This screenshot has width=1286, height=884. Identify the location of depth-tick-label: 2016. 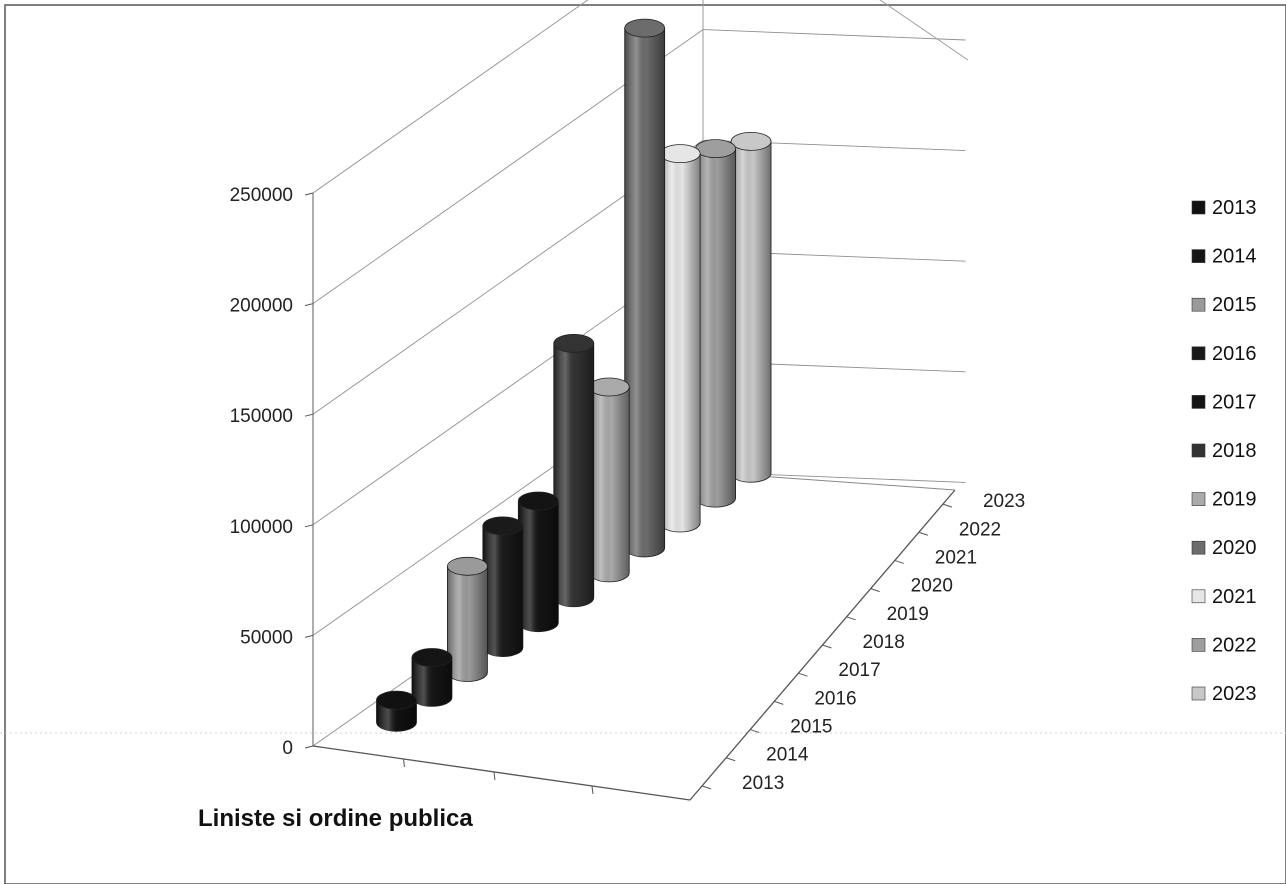
(835, 698).